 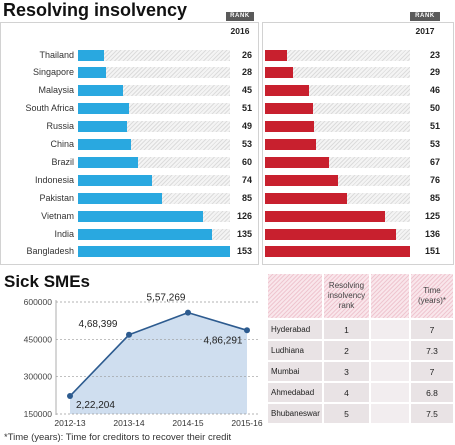 I want to click on area-fill, so click(x=158, y=363).